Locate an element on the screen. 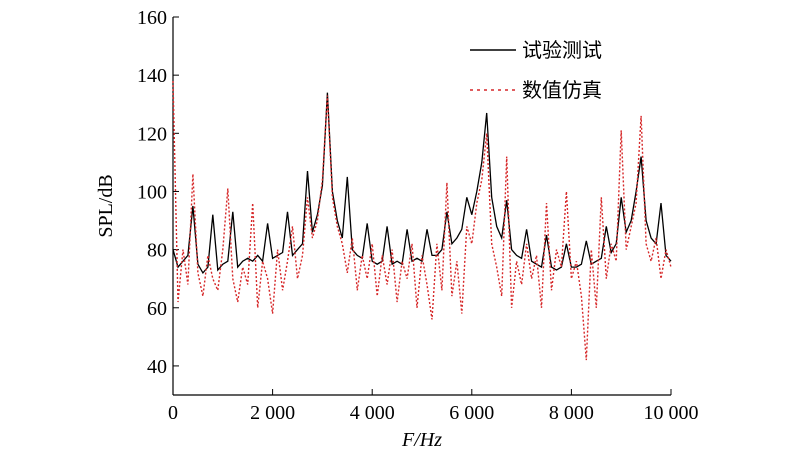  y-tick-label: 60 is located at coordinates (157, 309).